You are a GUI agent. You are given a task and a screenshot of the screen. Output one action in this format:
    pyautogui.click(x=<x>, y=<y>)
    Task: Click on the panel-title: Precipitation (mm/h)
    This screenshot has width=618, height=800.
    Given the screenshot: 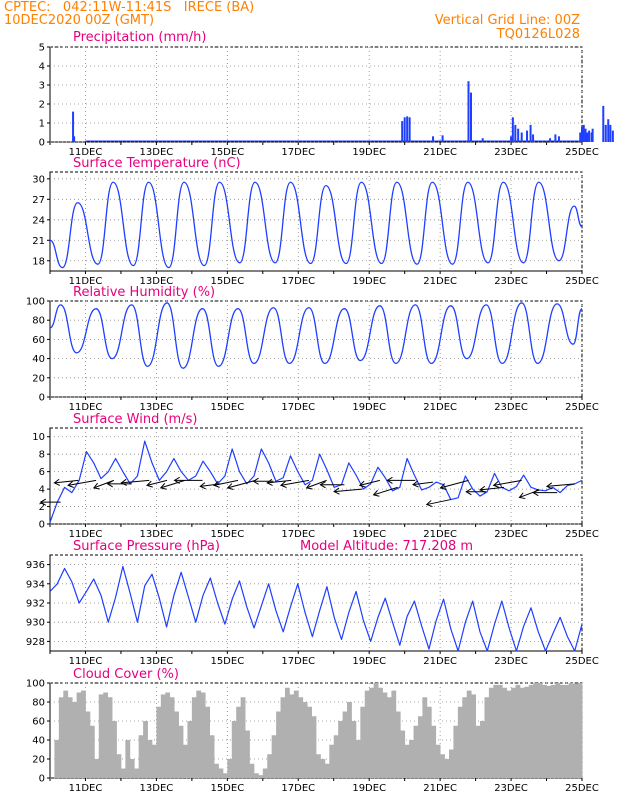 What is the action you would take?
    pyautogui.click(x=139, y=37)
    